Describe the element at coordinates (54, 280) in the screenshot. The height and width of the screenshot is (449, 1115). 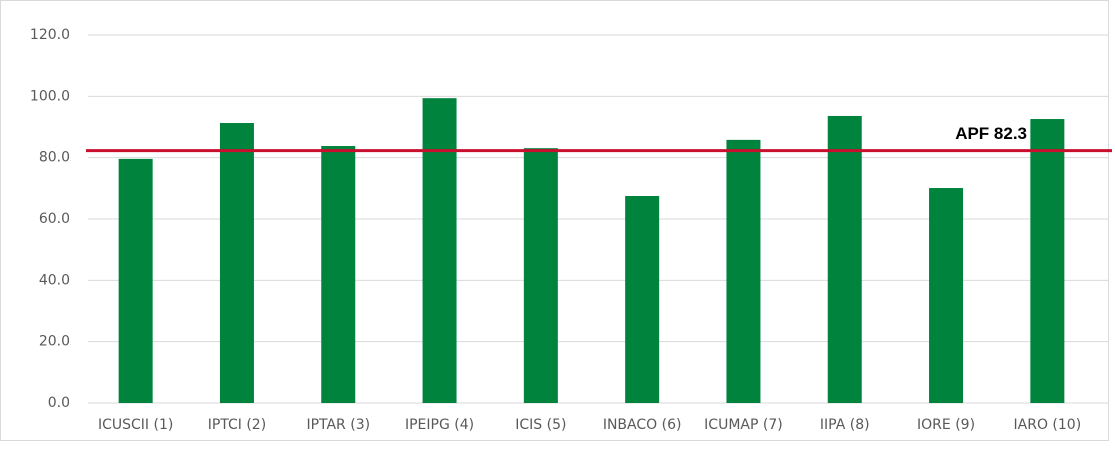
I see `y-tick-label: 40.0` at that location.